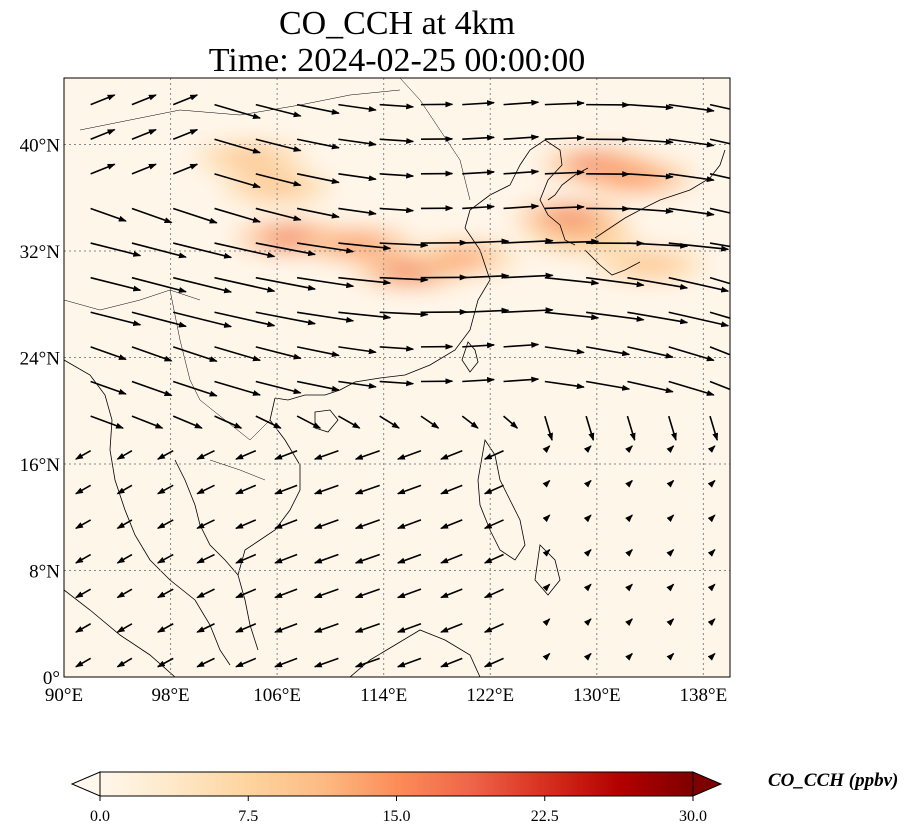 Image resolution: width=921 pixels, height=836 pixels. What do you see at coordinates (396, 798) in the screenshot?
I see `colorbar: 0.0 7.5 15.0 22.5 30.0` at bounding box center [396, 798].